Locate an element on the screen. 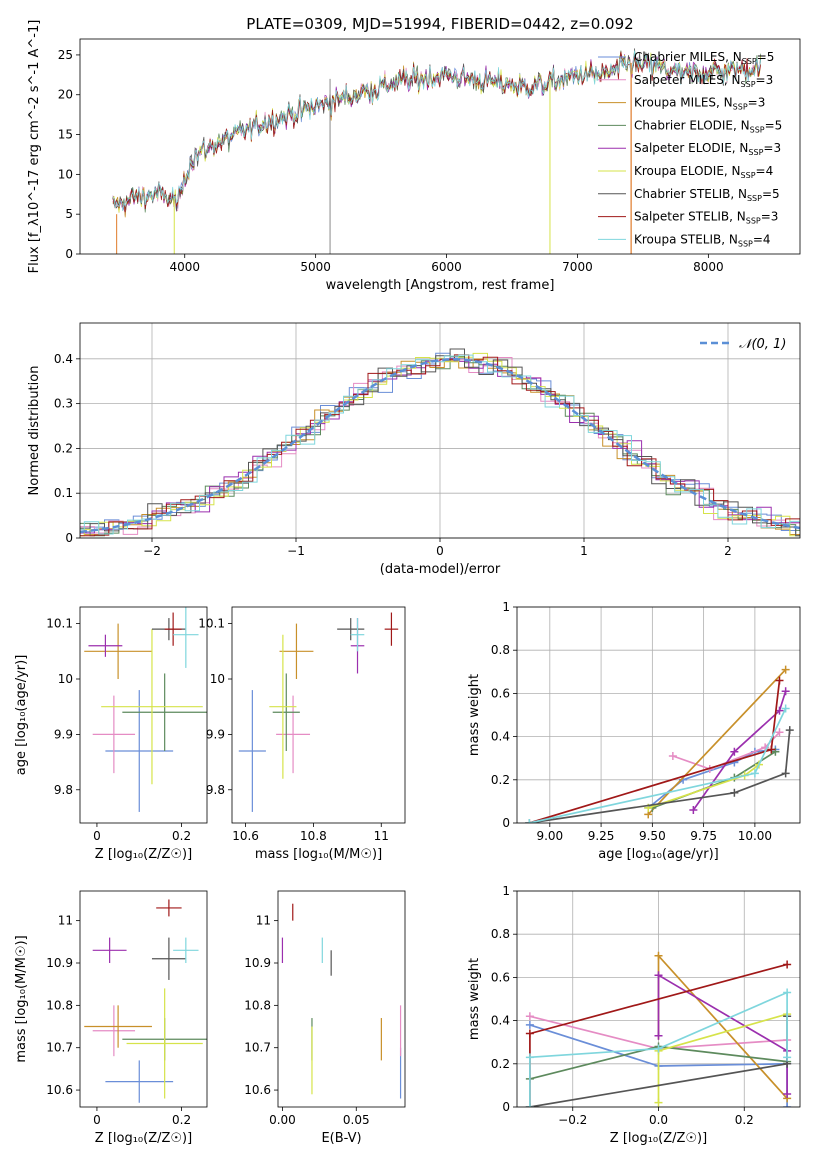 The height and width of the screenshot is (1170, 819). y-tick-label: 0.1 is located at coordinates (63, 493).